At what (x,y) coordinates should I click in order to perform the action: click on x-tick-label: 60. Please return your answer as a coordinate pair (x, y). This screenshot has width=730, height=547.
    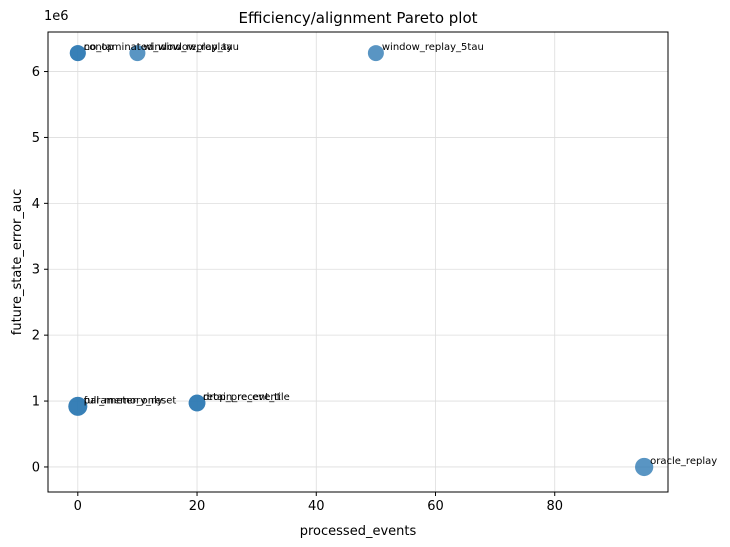
    Looking at the image, I should click on (435, 506).